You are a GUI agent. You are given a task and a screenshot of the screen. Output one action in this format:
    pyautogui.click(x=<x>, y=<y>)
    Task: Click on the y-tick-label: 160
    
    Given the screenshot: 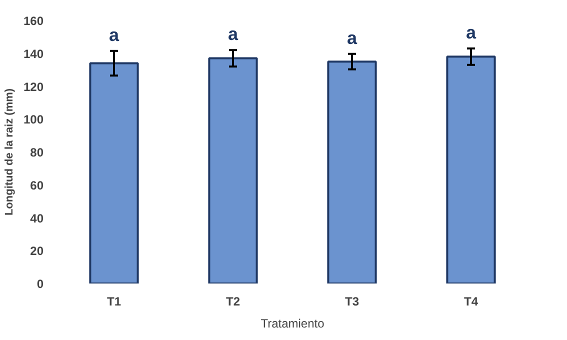 What is the action you would take?
    pyautogui.click(x=33, y=21)
    